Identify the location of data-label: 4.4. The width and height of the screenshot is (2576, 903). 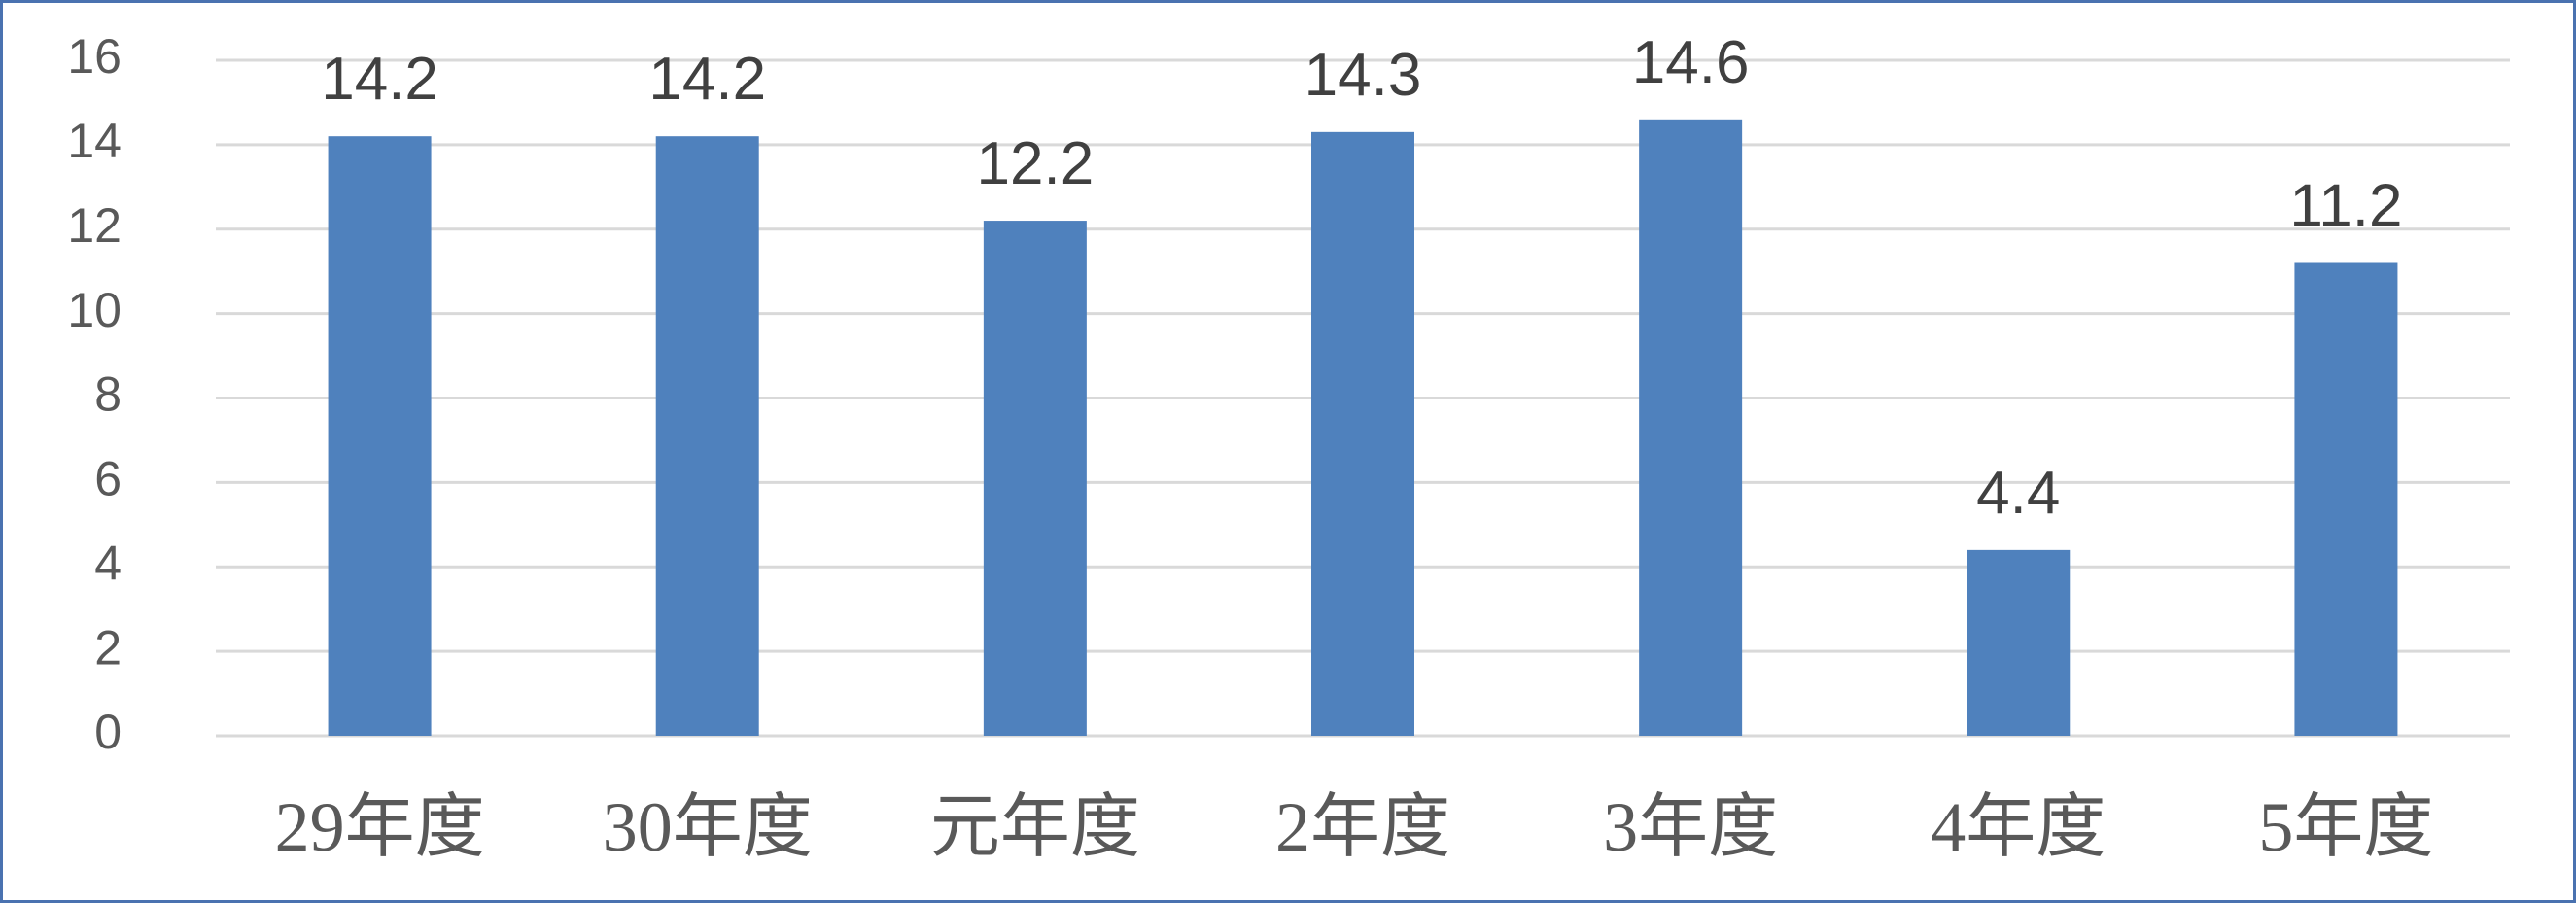
(2018, 493).